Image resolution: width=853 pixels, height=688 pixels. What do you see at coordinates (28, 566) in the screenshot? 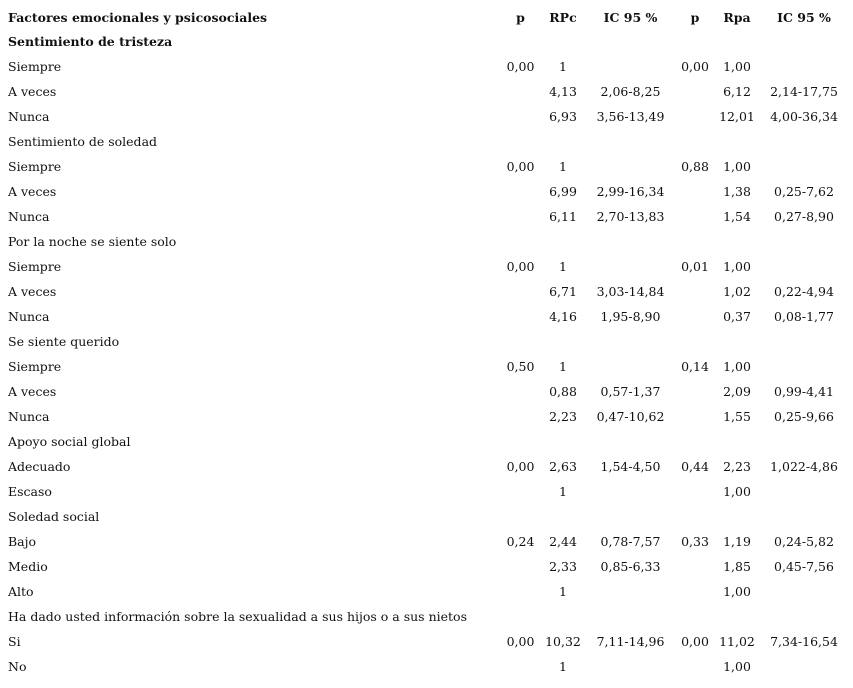
I see `row-label: Medio` at bounding box center [28, 566].